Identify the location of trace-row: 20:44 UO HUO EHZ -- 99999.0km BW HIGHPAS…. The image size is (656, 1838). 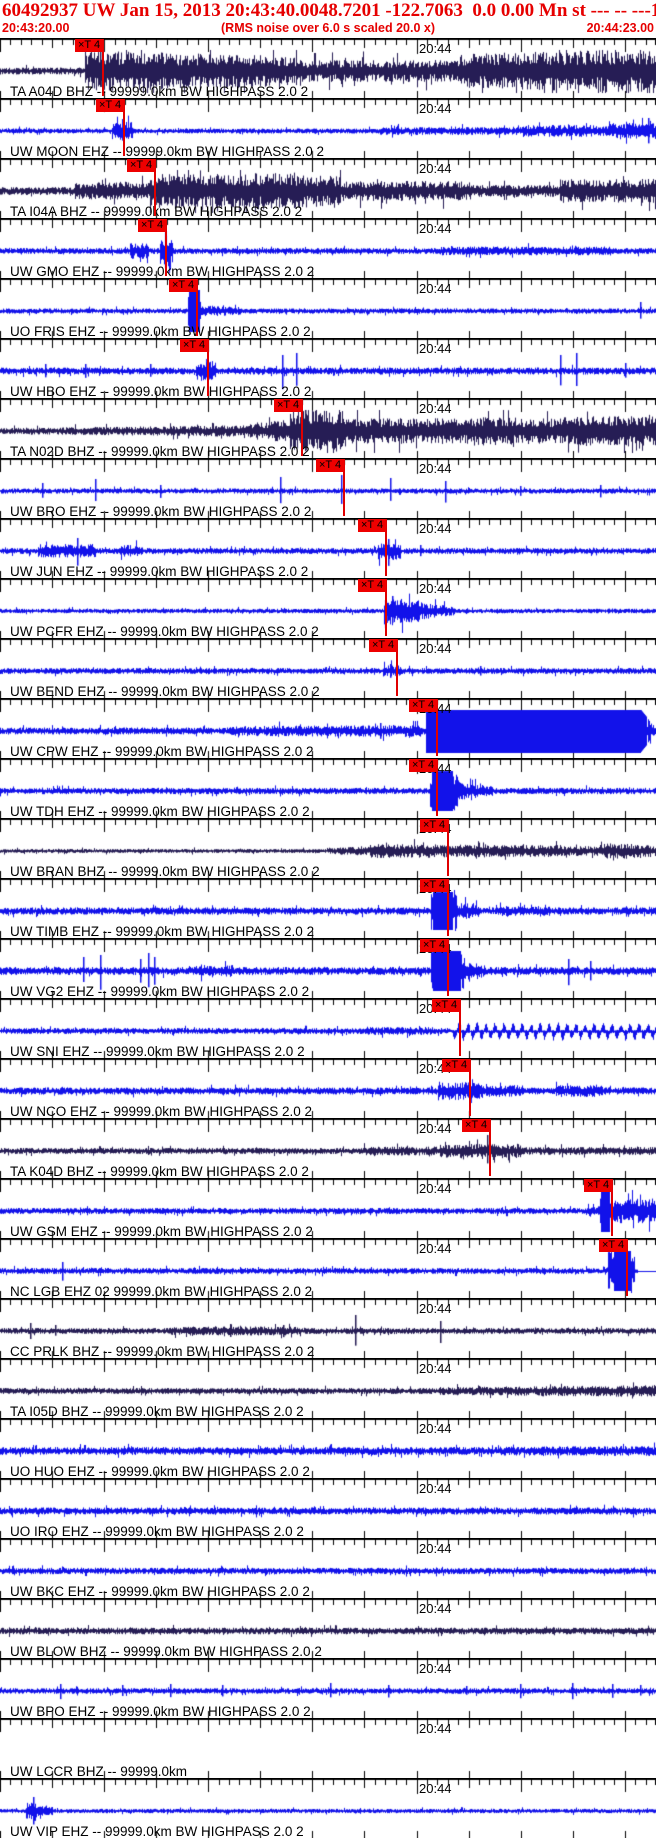
(328, 1448).